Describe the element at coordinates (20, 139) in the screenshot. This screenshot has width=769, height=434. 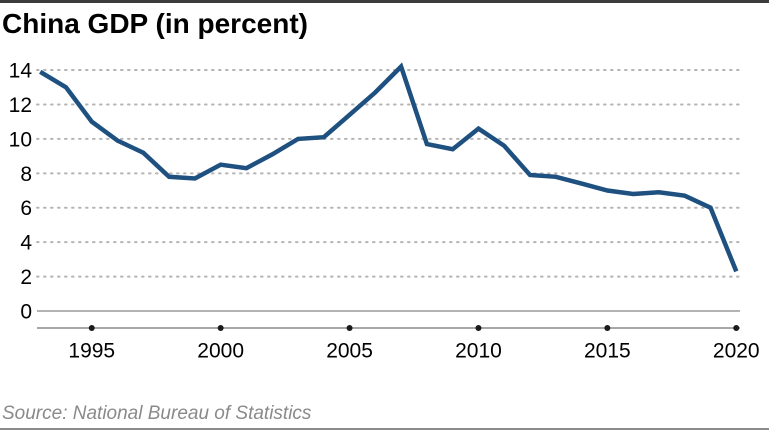
I see `y-tick-label: 10` at that location.